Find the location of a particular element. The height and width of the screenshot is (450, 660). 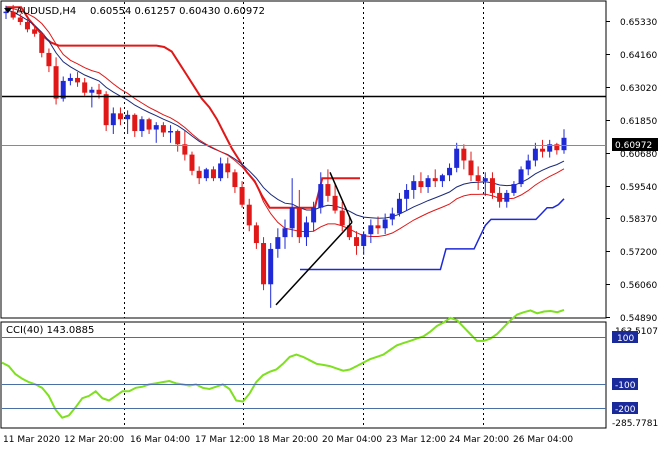

cci-level-100-tag is located at coordinates (625, 337).